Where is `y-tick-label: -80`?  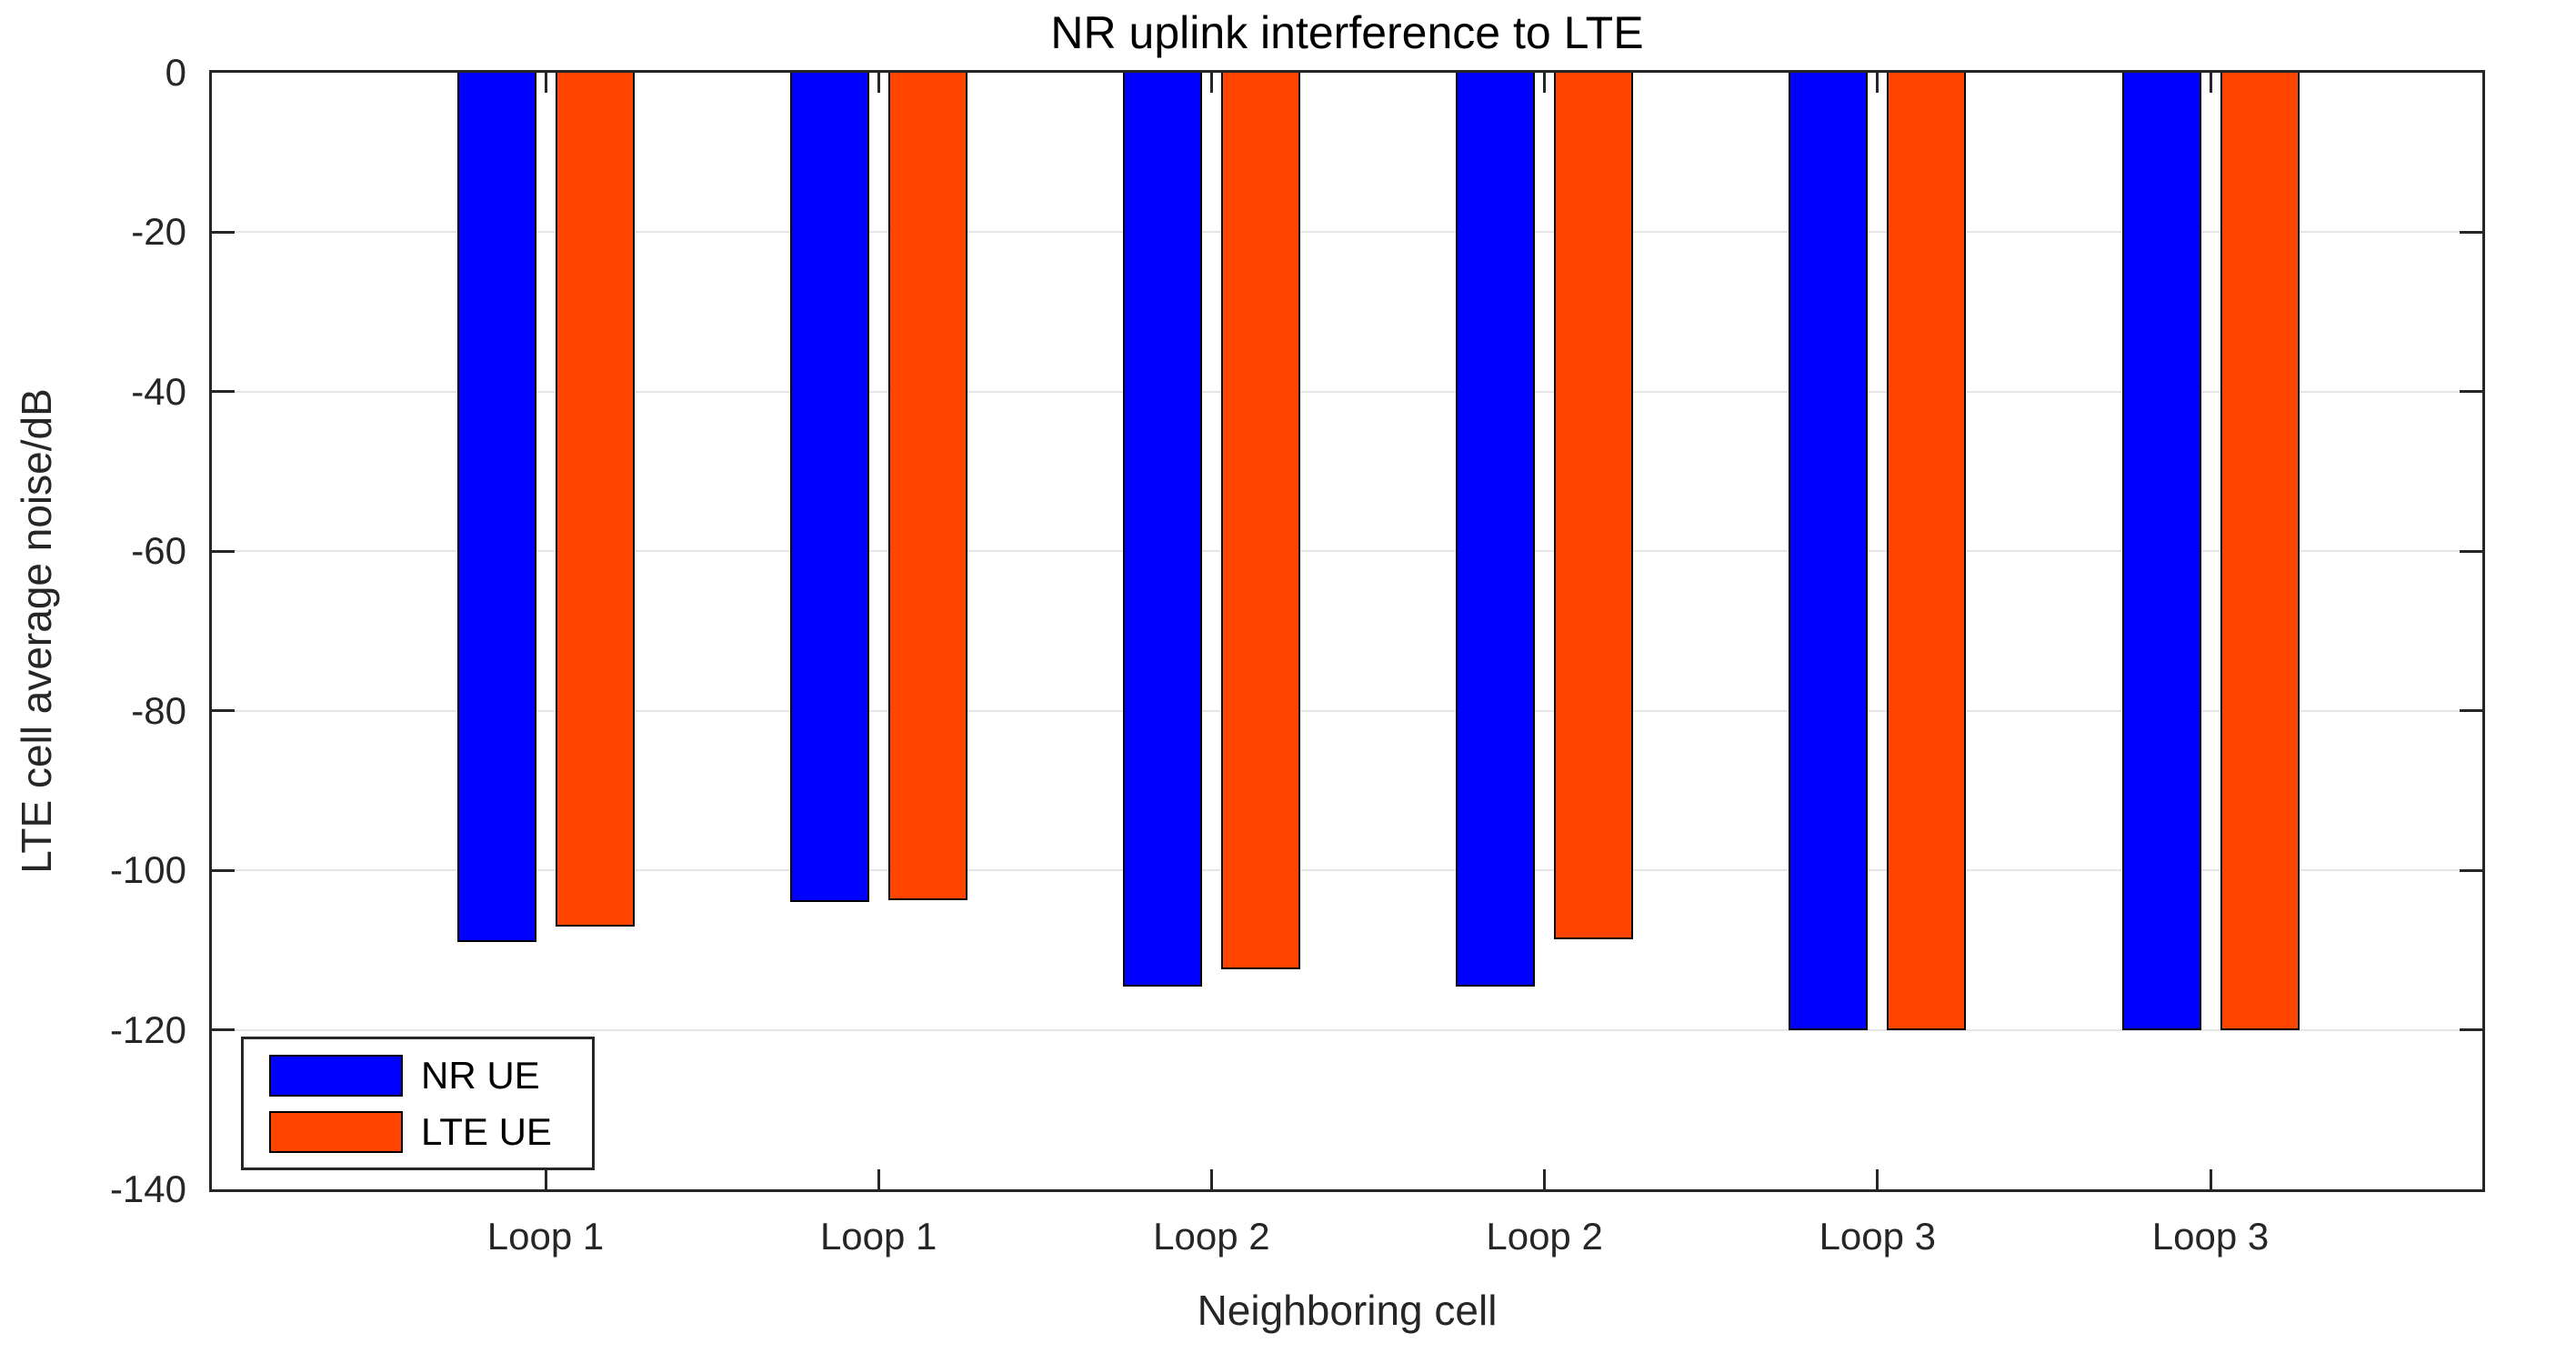
y-tick-label: -80 is located at coordinates (158, 710).